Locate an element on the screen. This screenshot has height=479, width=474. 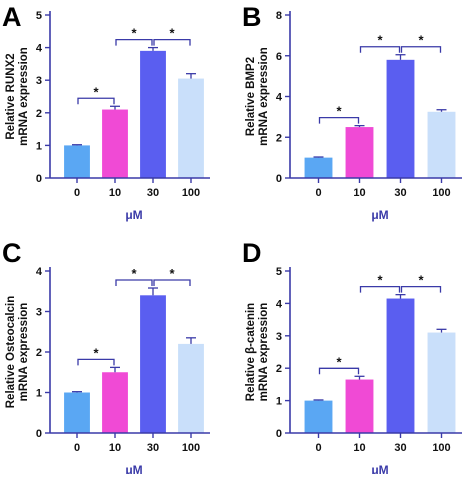
panel-letter-a: A is located at coordinates (12, 17).